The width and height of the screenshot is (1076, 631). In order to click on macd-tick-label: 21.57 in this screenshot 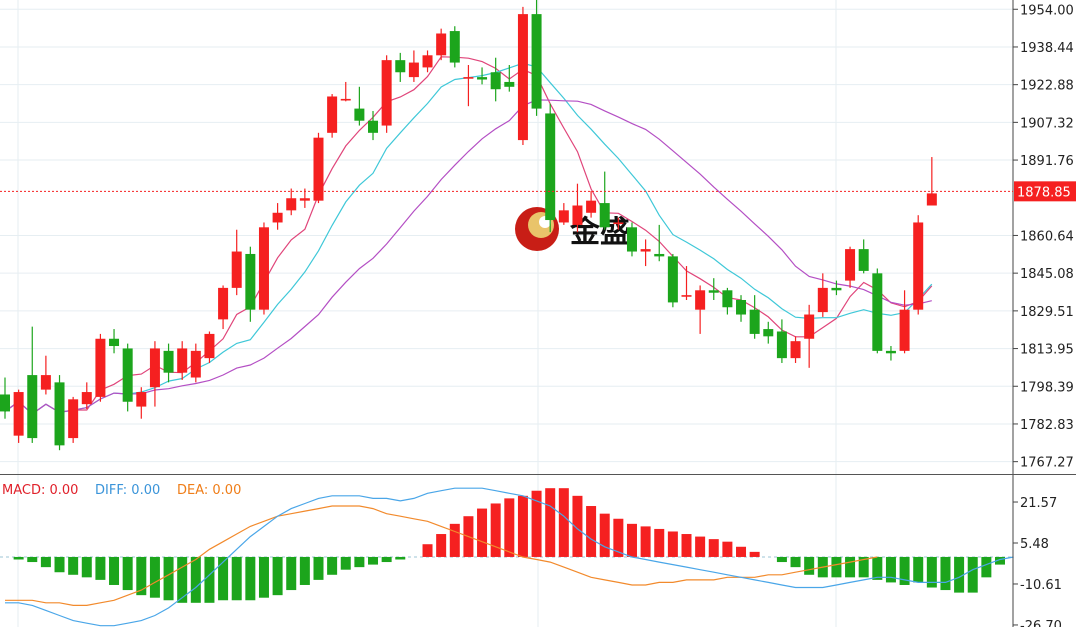, I will do `click(1038, 503)`.